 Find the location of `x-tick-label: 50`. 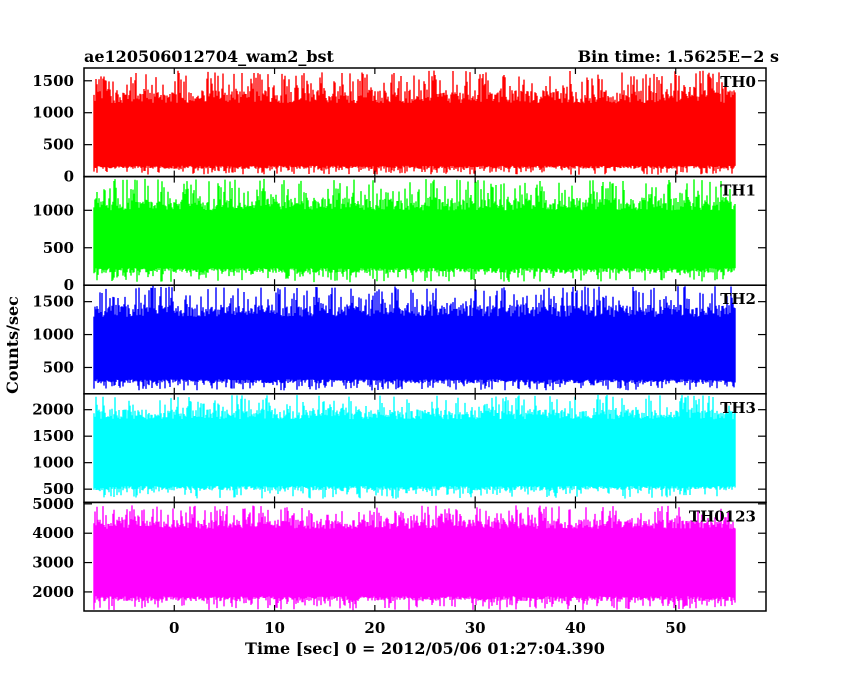

x-tick-label: 50 is located at coordinates (675, 628).